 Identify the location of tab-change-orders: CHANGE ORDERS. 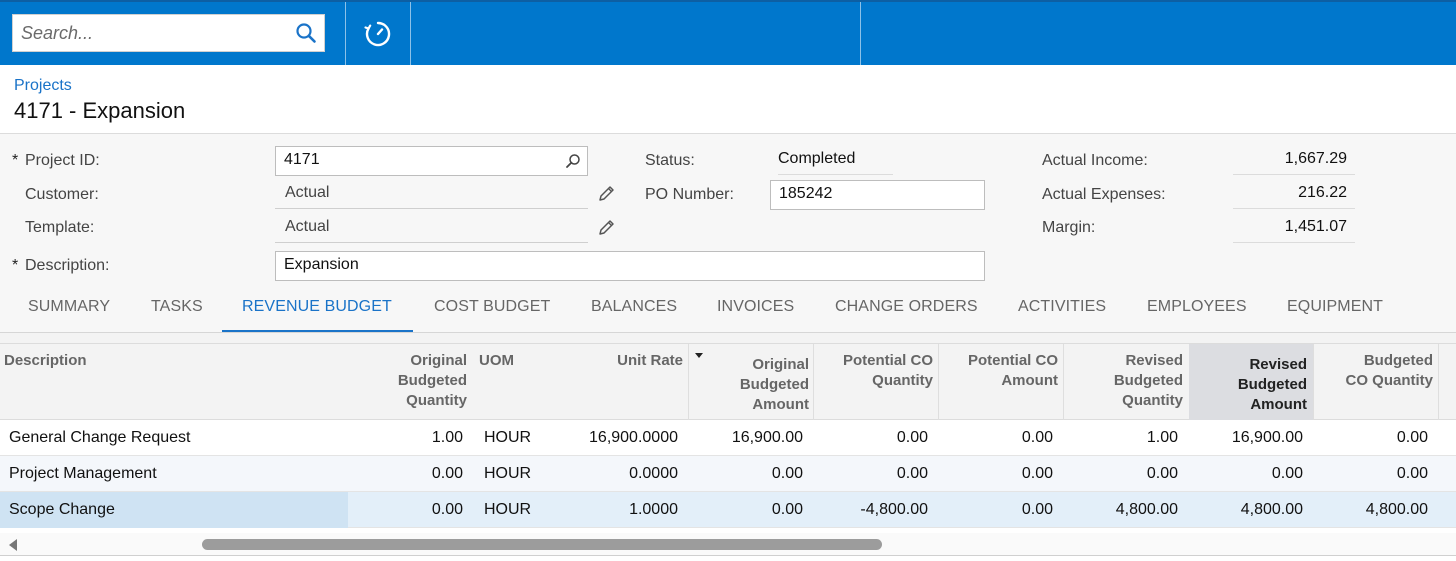
(906, 306).